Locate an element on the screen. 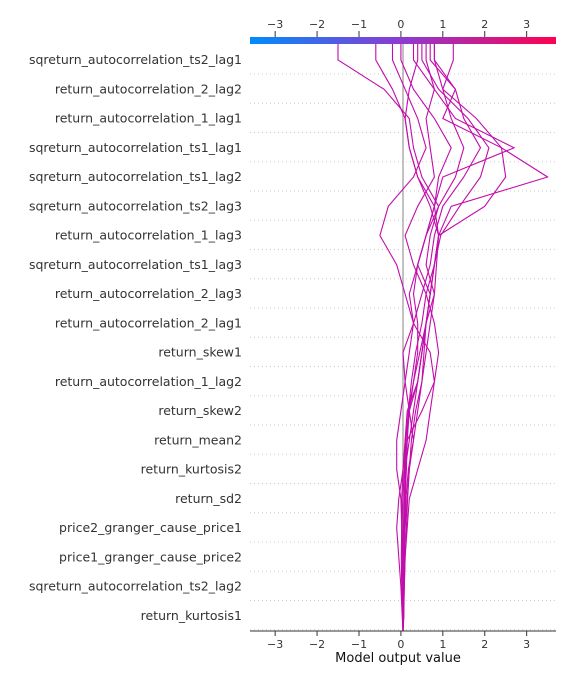  feature-label: return_sd2 is located at coordinates (208, 498).